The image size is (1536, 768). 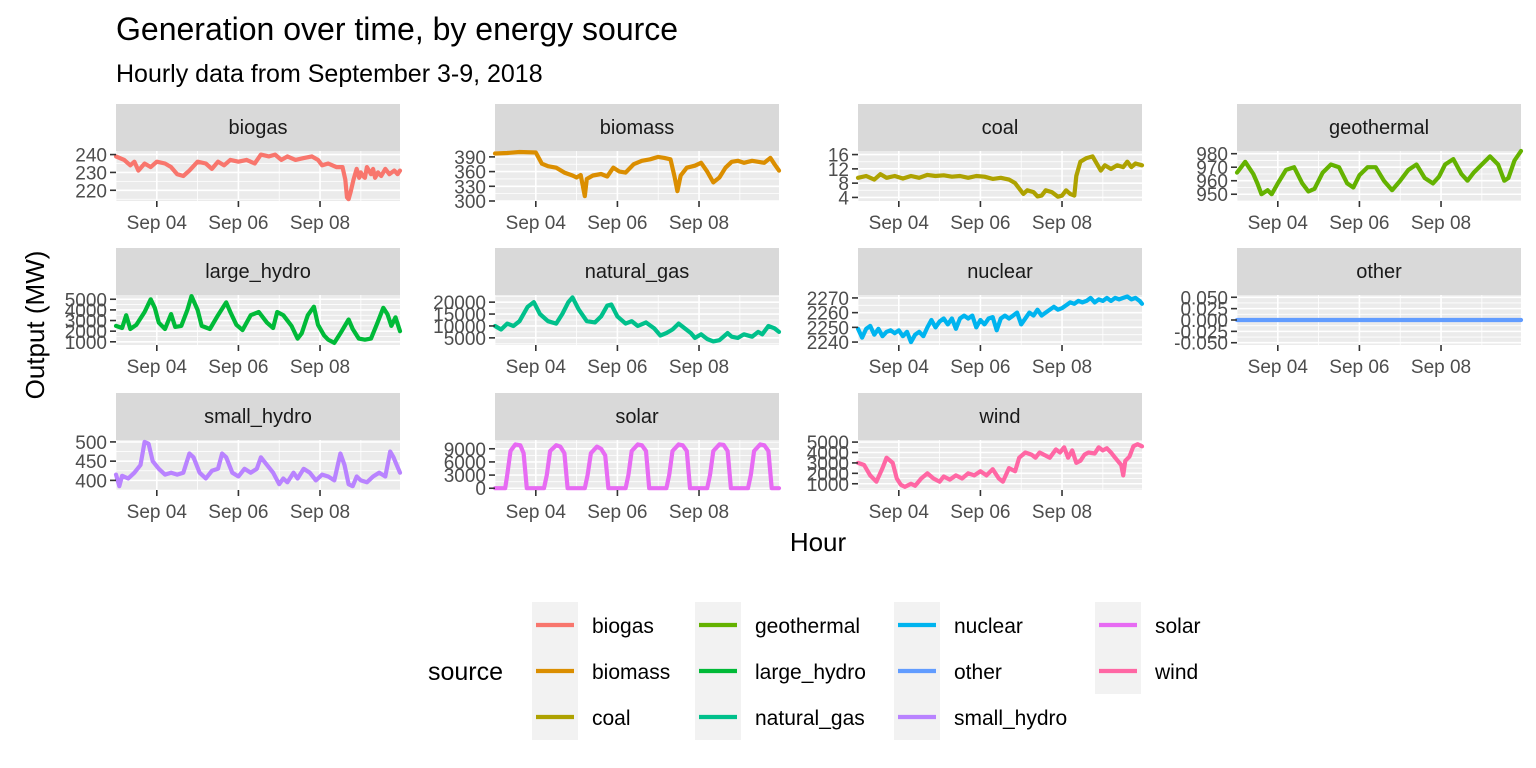 I want to click on facet-label: biomass, so click(x=637, y=128).